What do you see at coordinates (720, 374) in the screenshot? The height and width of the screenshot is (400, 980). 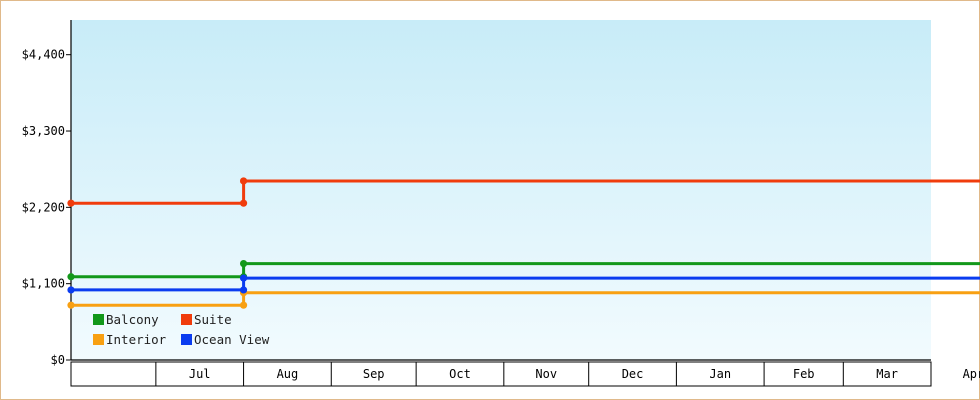 I see `x-tick-label: Jan` at bounding box center [720, 374].